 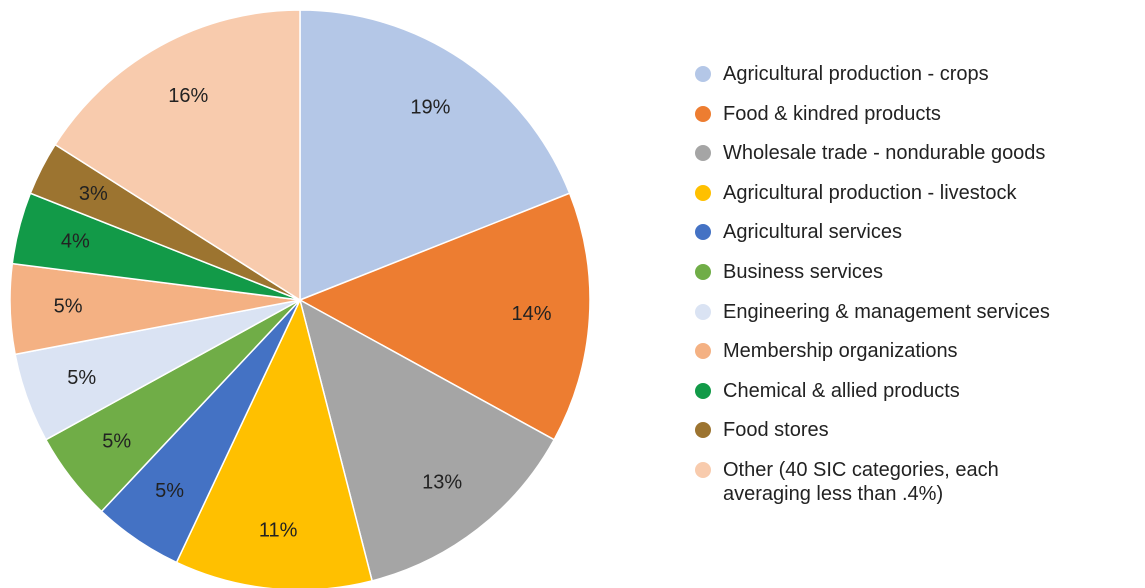 I want to click on legend-label: Business services, so click(x=803, y=271).